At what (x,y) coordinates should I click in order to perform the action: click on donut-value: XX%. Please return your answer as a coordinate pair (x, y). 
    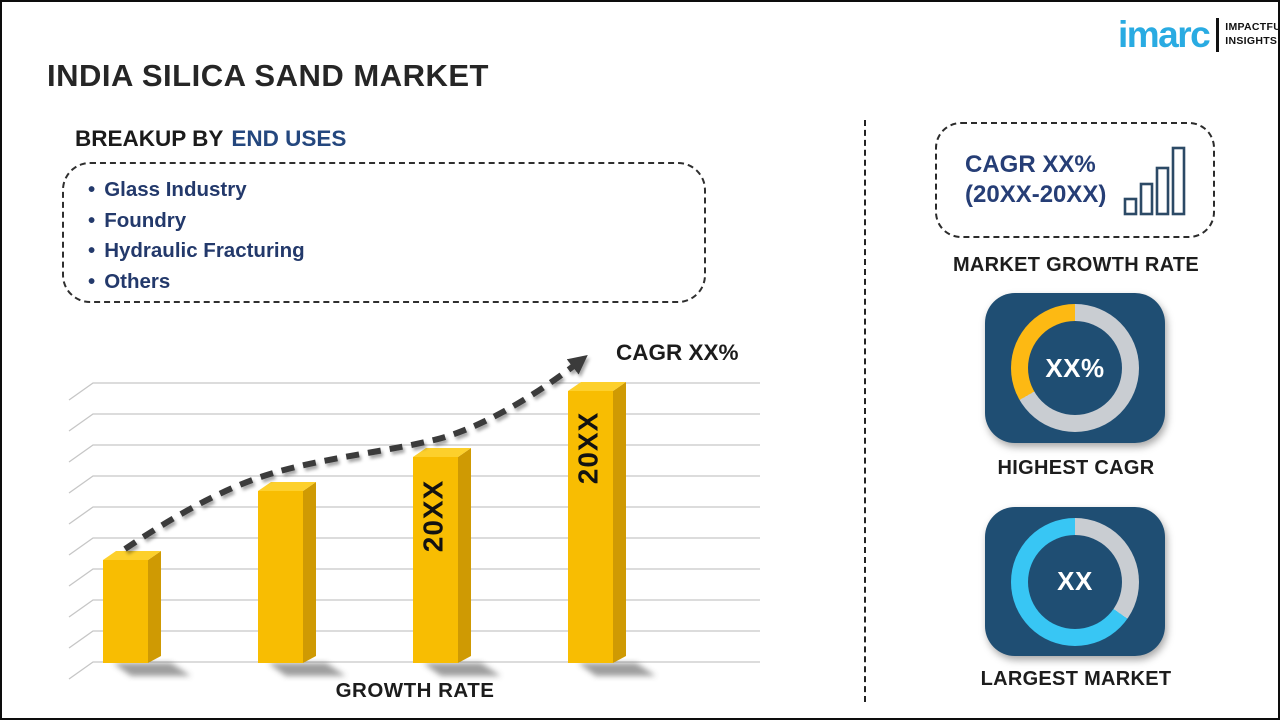
    Looking at the image, I should click on (1075, 367).